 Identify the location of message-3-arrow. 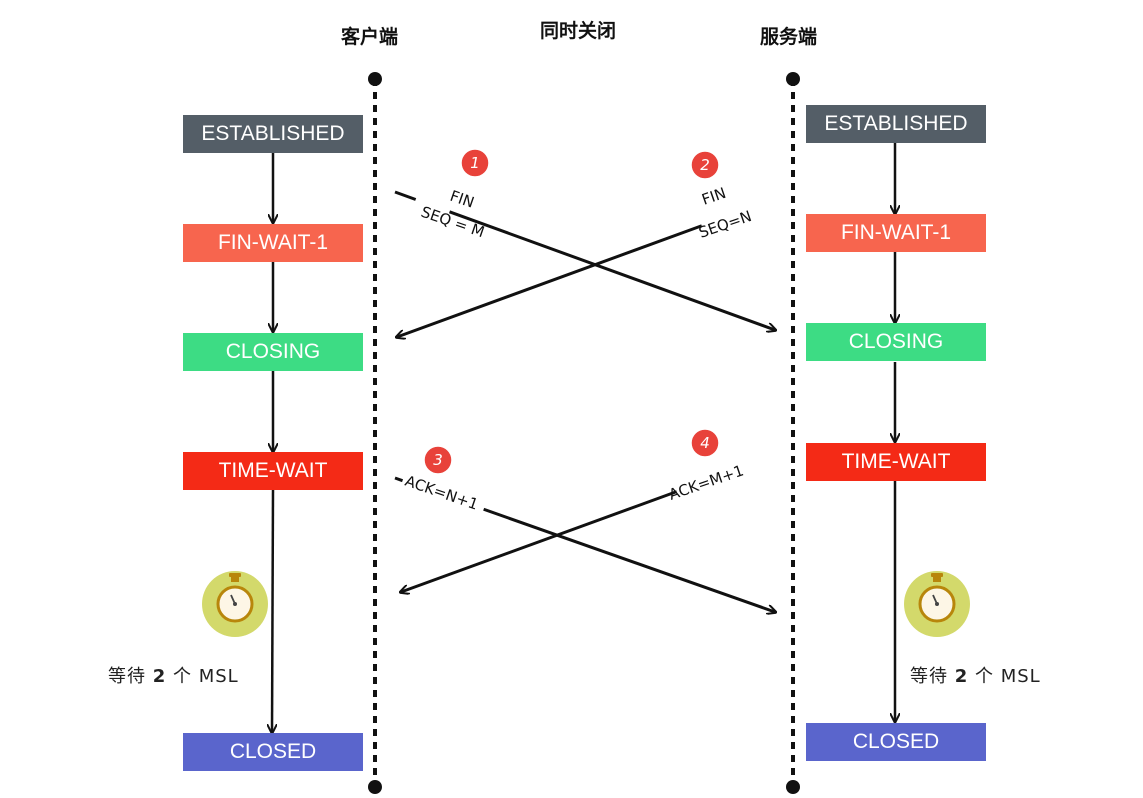
(584, 544).